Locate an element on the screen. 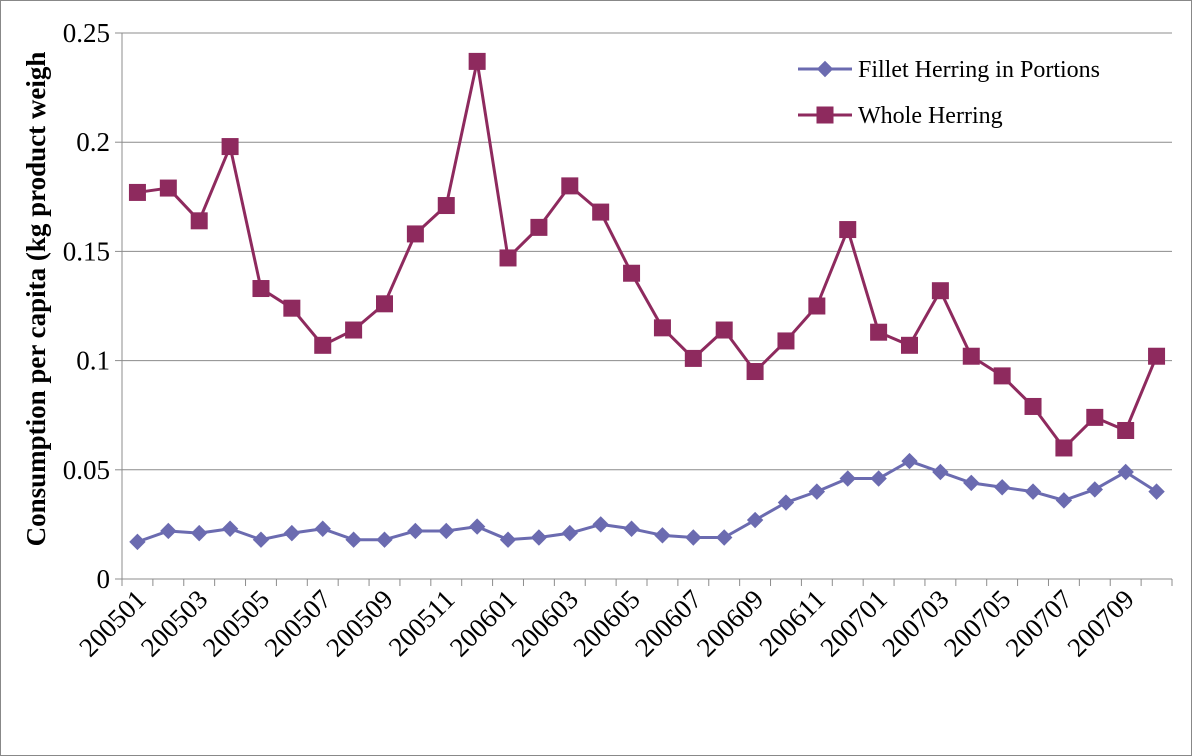 This screenshot has height=756, width=1192. y-tick-label: 0 is located at coordinates (104, 579).